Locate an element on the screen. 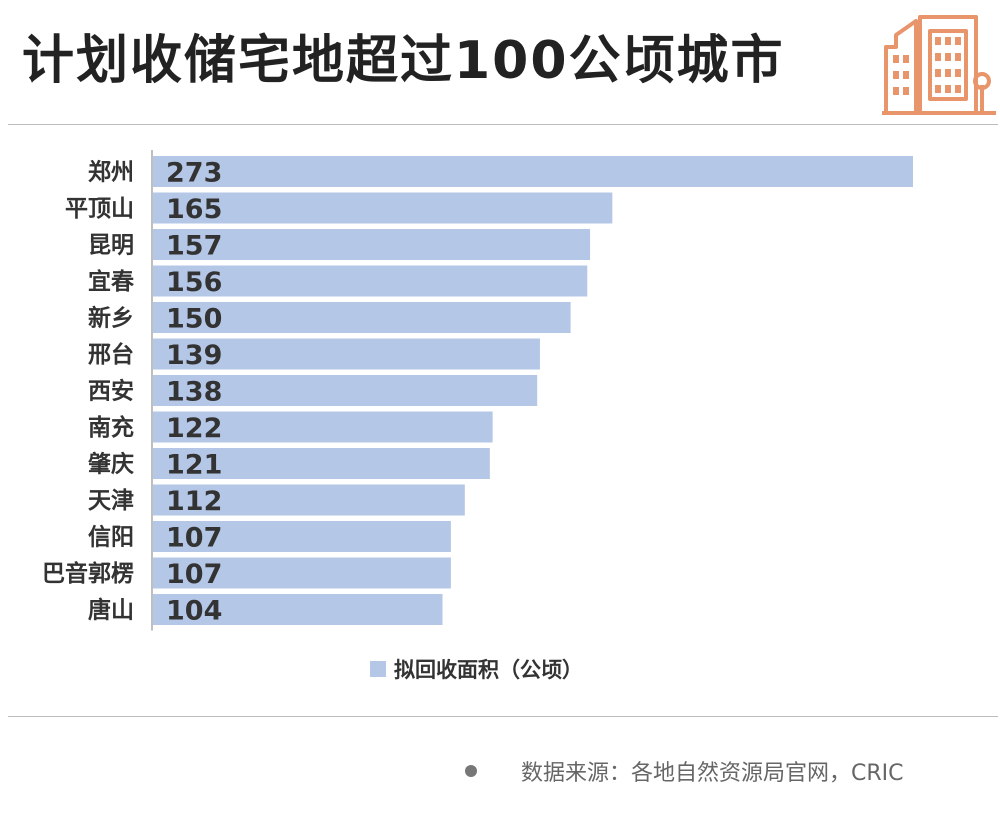 This screenshot has width=1000, height=817. category-label: 南充 is located at coordinates (111, 427).